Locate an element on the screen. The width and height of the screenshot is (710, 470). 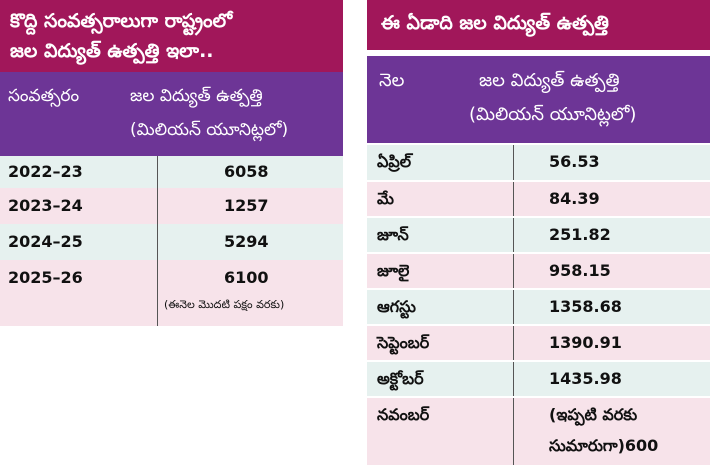
table-row: 2024–25 5294 is located at coordinates (171, 242).